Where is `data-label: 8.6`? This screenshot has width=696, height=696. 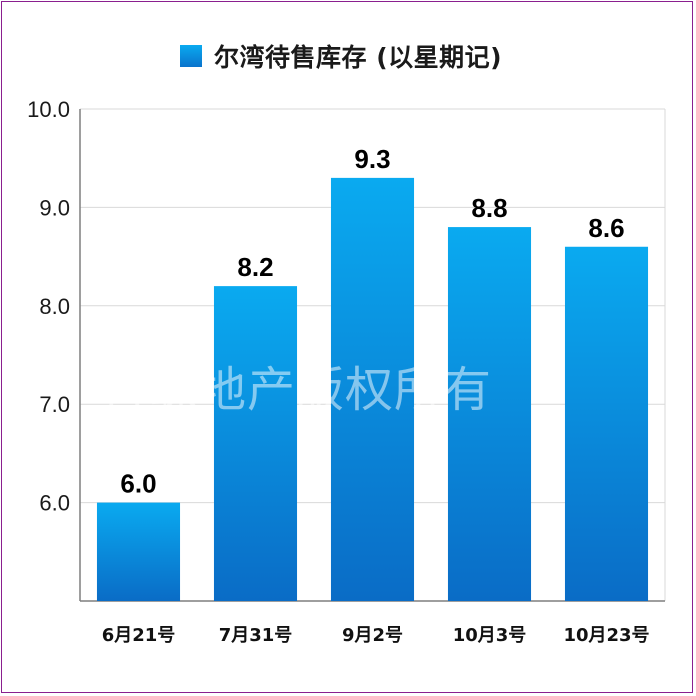 data-label: 8.6 is located at coordinates (606, 228).